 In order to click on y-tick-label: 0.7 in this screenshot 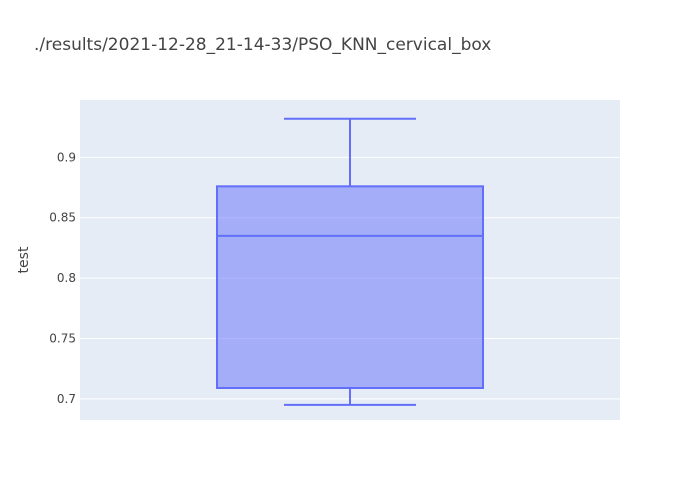, I will do `click(66, 399)`.